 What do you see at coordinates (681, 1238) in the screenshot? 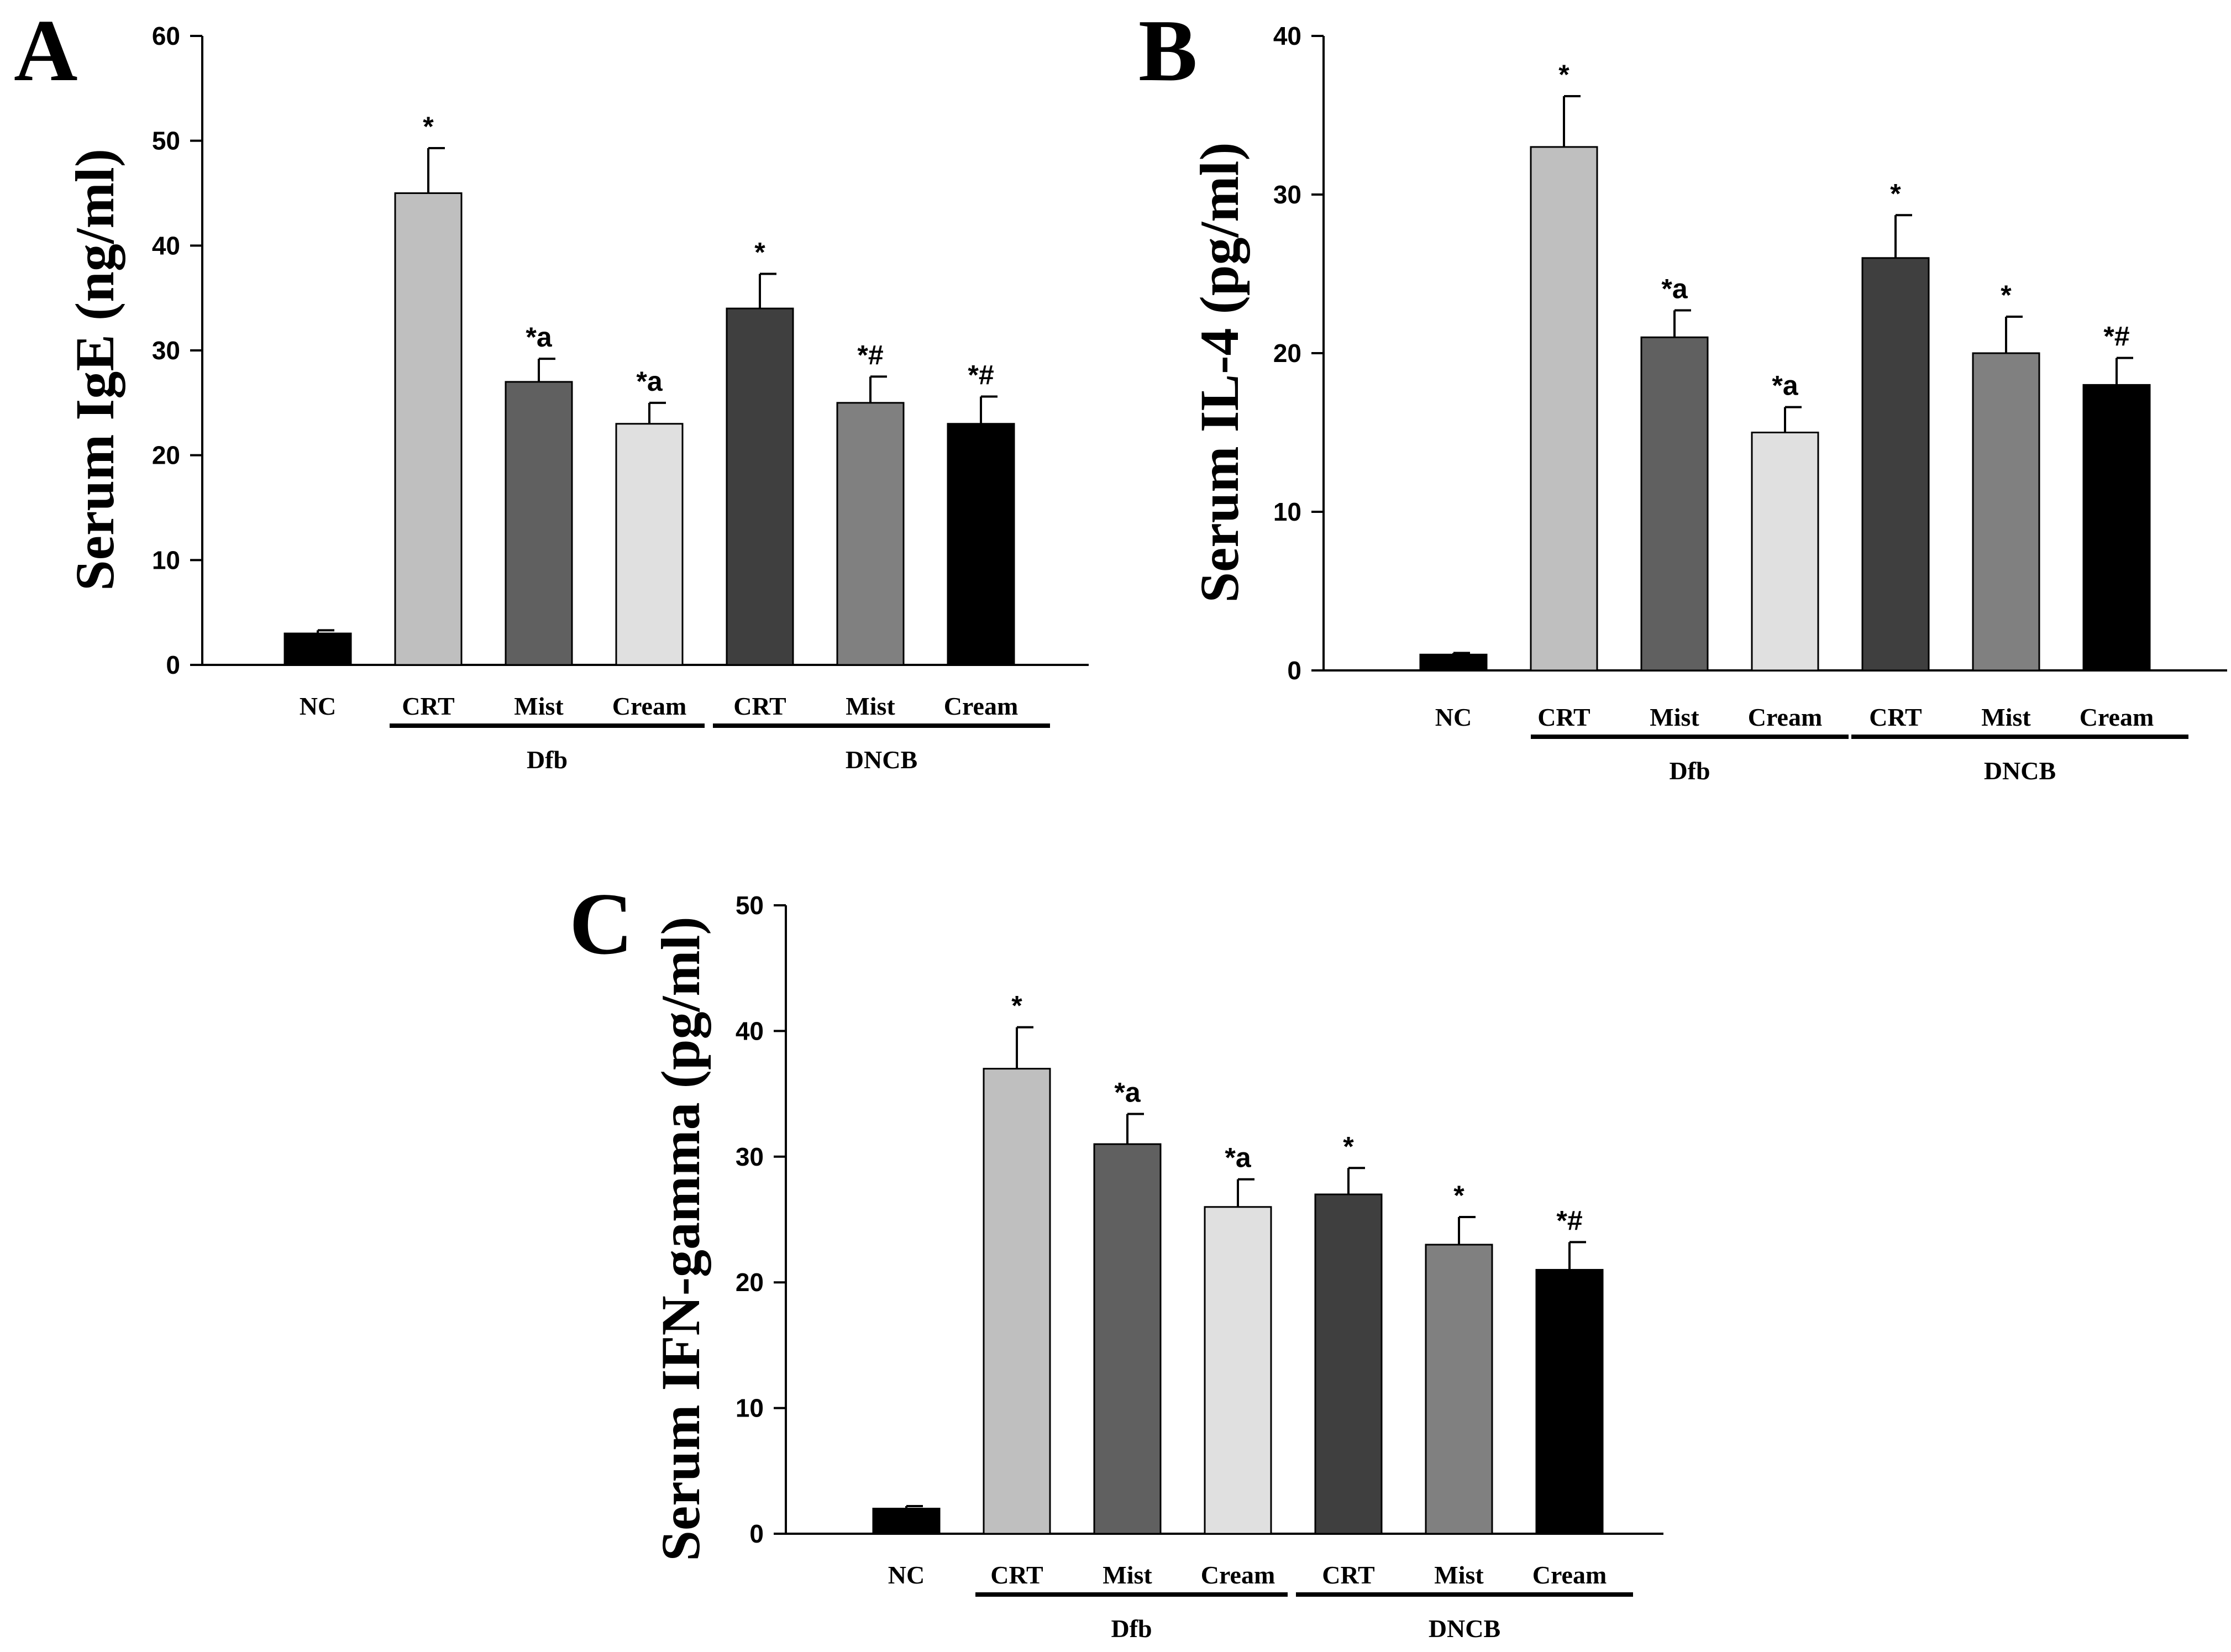
I see `y-axis-title: Serum IFN-gamma (pg/ml)` at bounding box center [681, 1238].